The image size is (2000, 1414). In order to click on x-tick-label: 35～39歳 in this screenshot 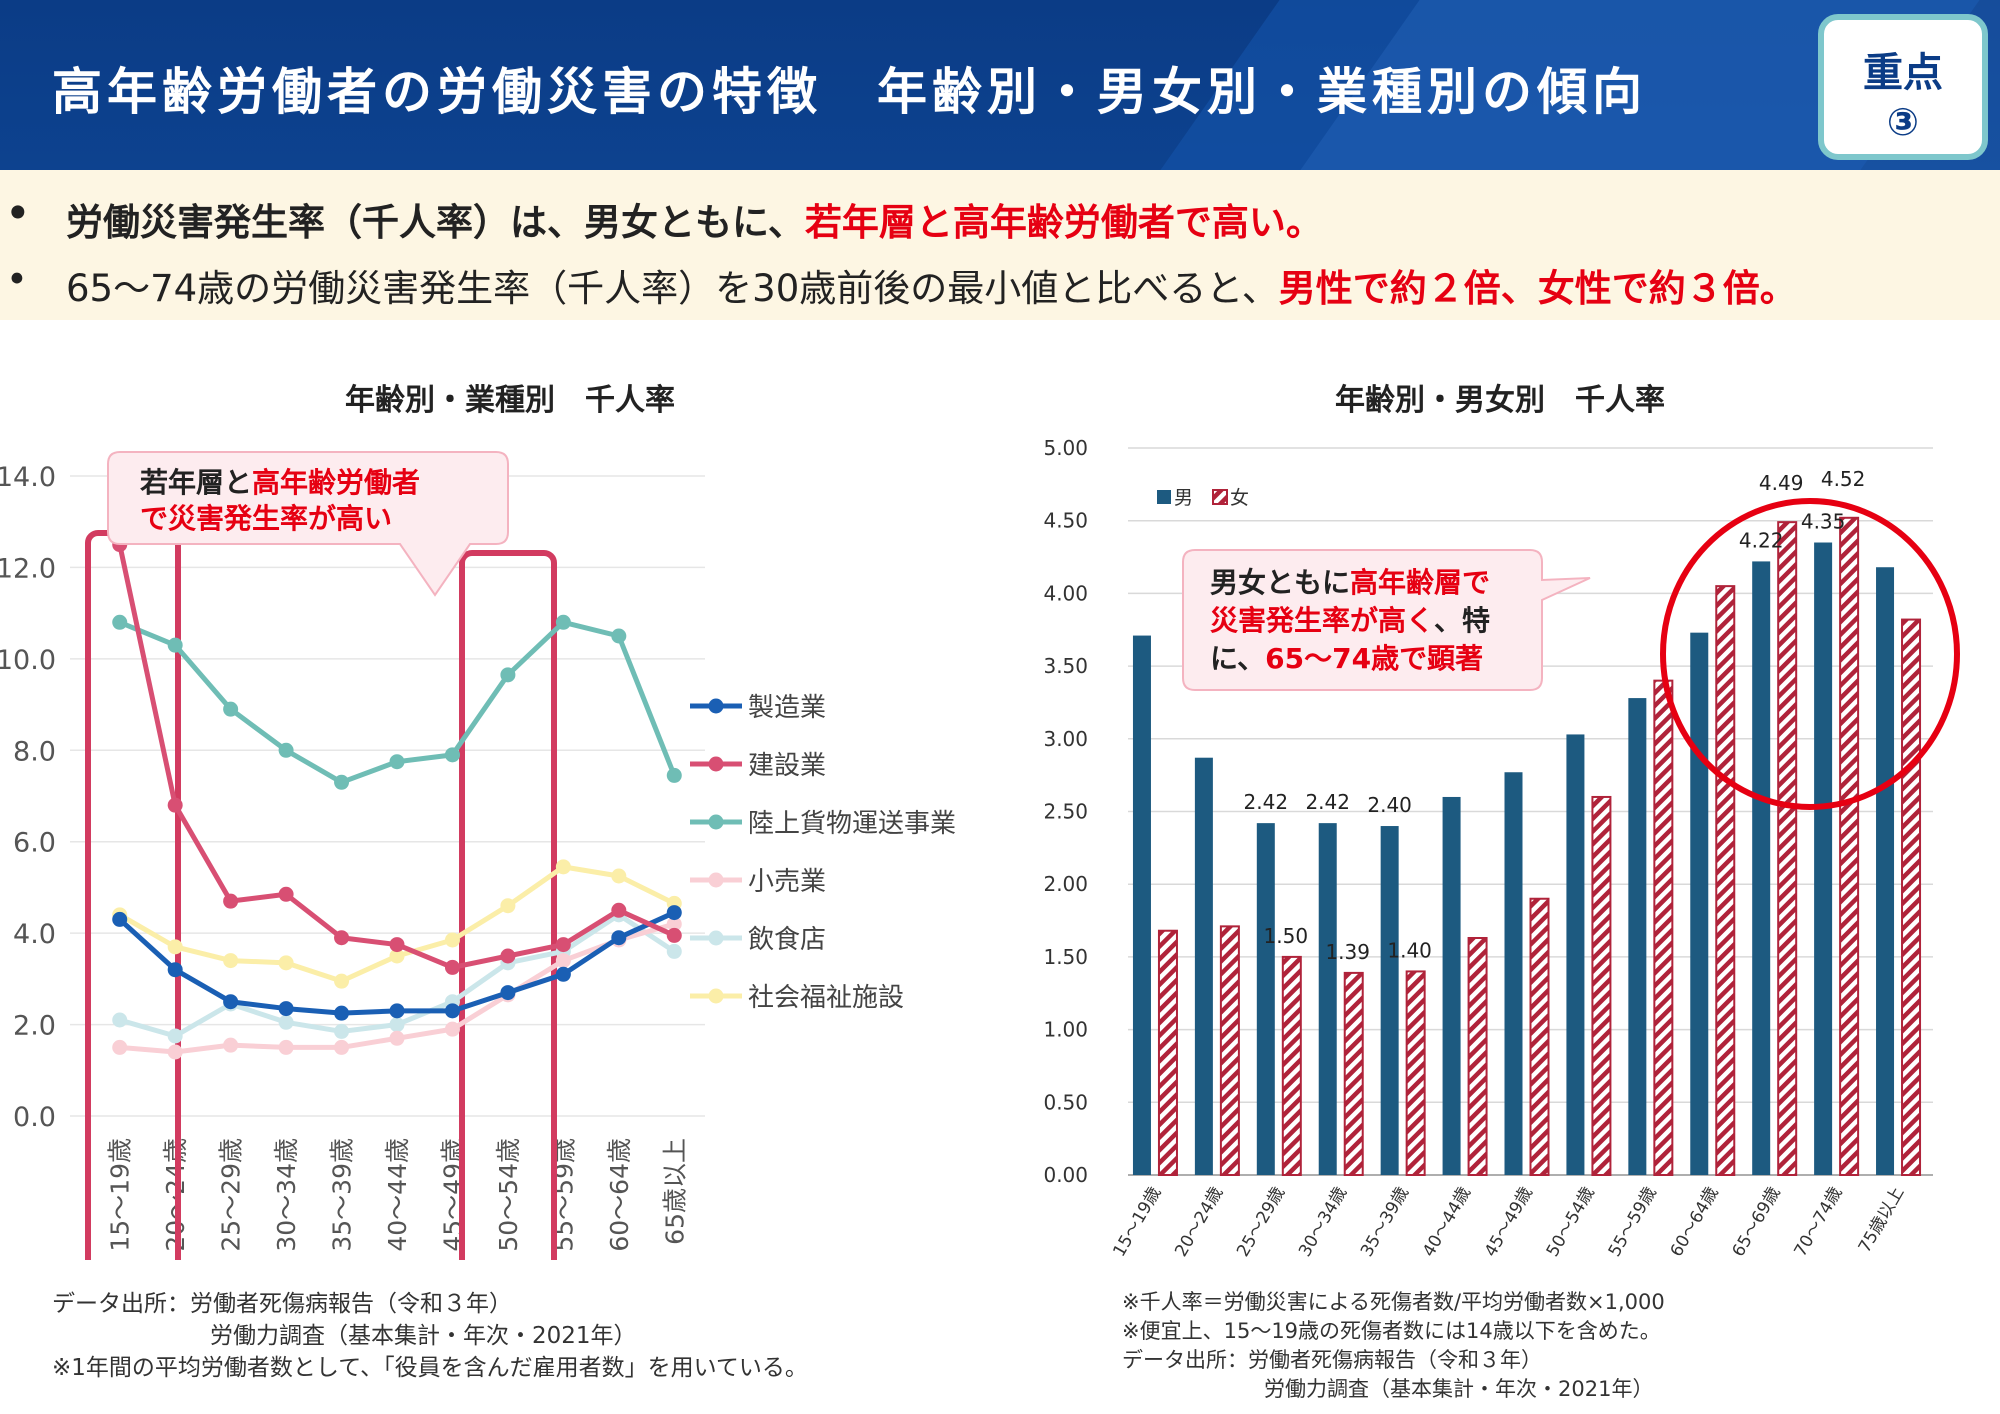, I will do `click(342, 1195)`.